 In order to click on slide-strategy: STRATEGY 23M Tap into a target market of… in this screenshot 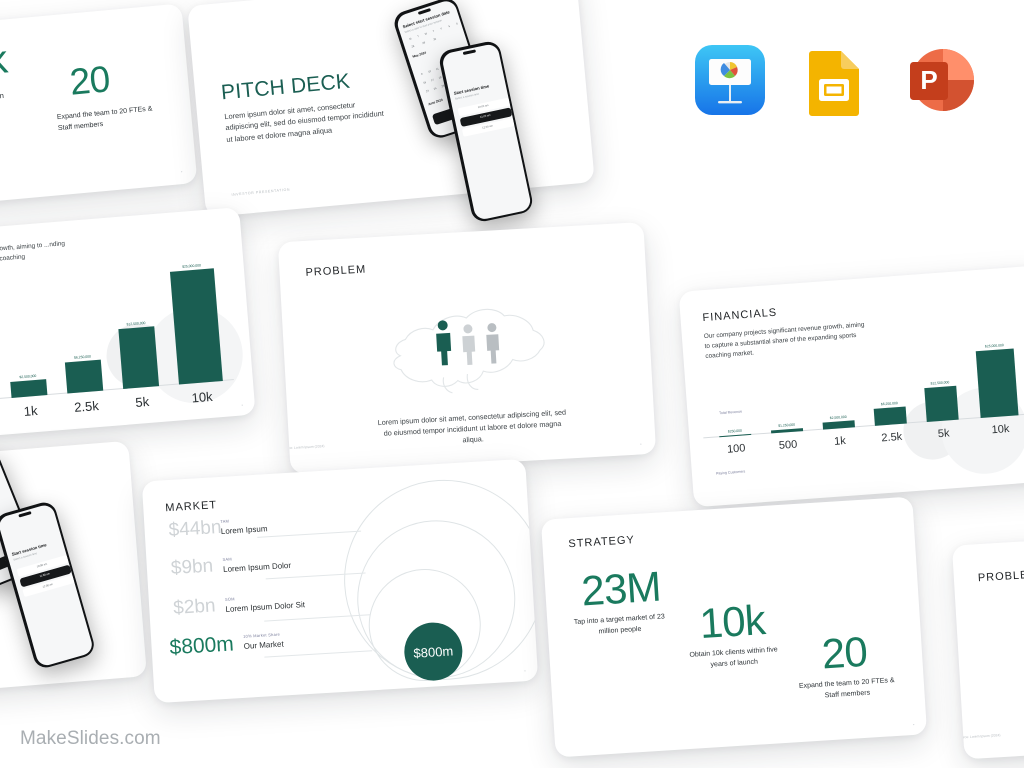, I will do `click(734, 627)`.